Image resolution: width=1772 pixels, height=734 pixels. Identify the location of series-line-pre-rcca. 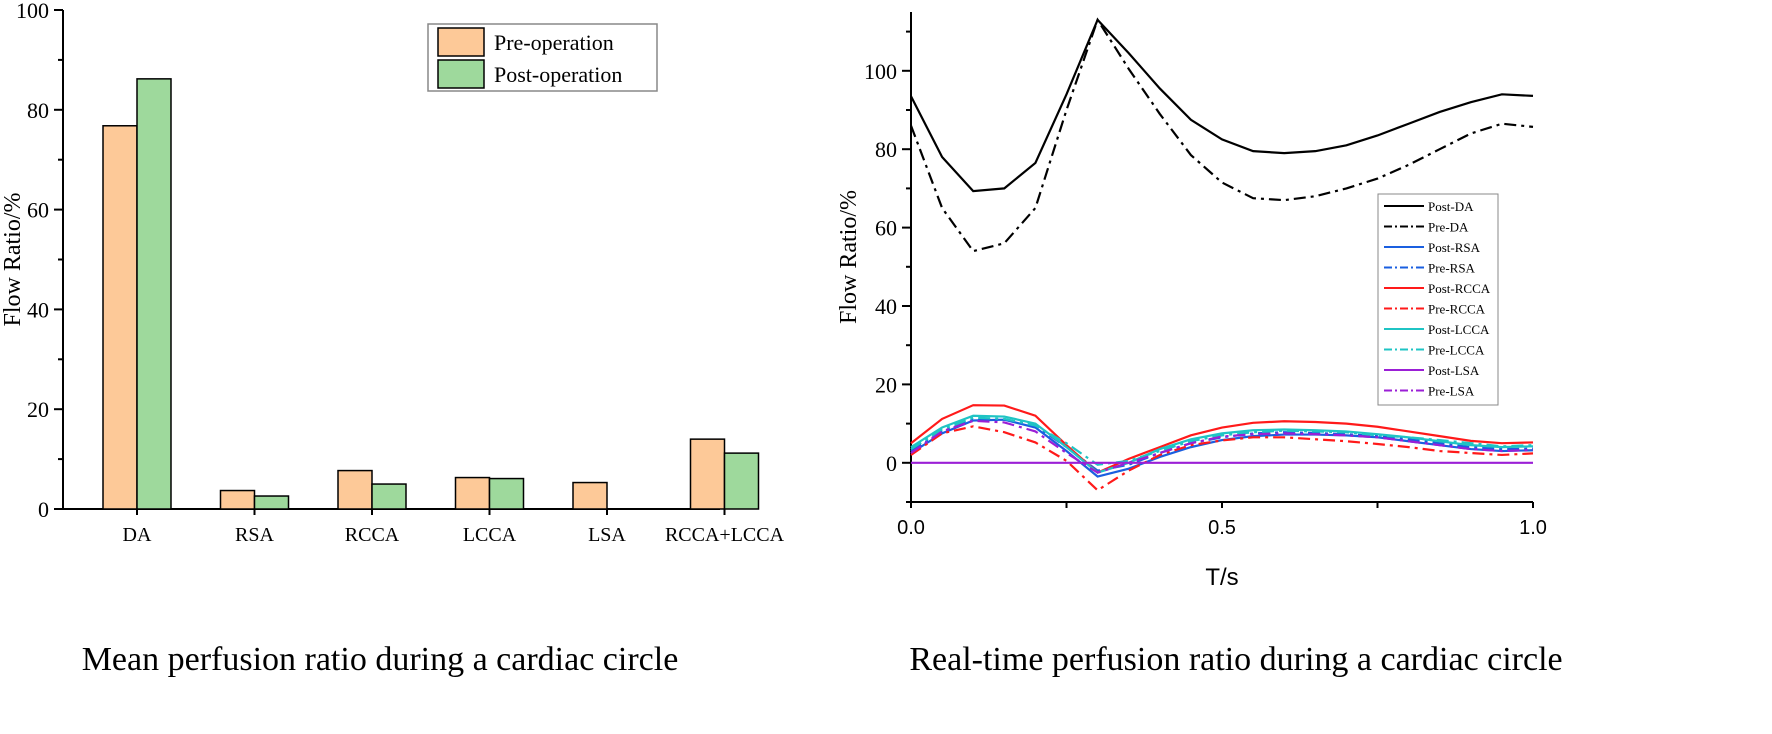
(1222, 458).